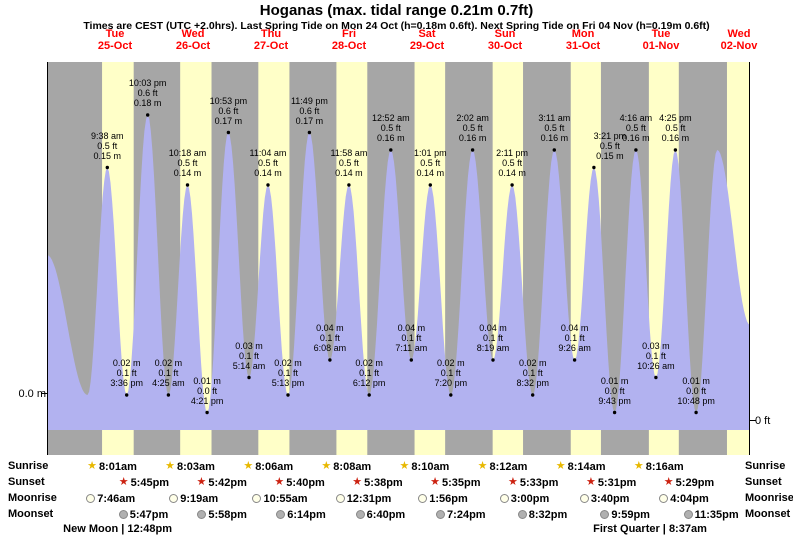 The width and height of the screenshot is (793, 539). I want to click on moonset-time: 7:24pm, so click(466, 514).